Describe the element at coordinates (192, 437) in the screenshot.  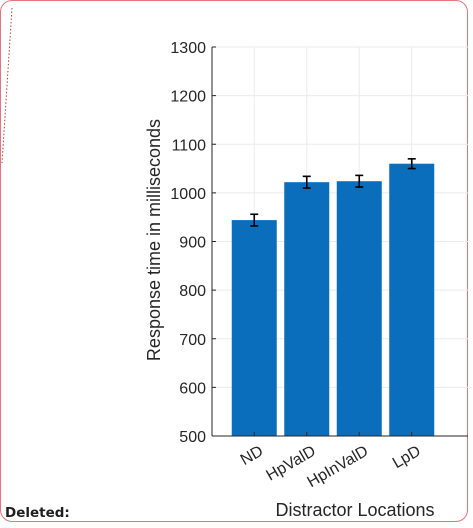
I see `y-tick-label: 500` at that location.